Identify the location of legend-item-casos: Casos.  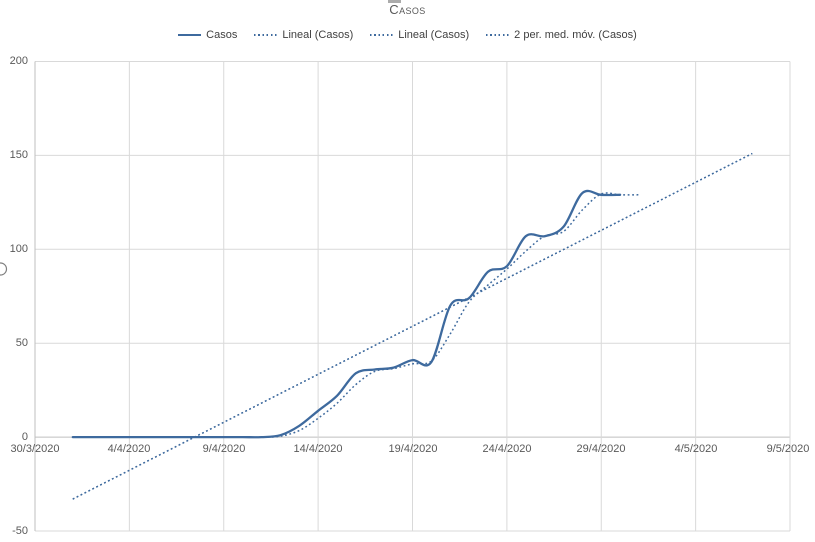
(207, 35).